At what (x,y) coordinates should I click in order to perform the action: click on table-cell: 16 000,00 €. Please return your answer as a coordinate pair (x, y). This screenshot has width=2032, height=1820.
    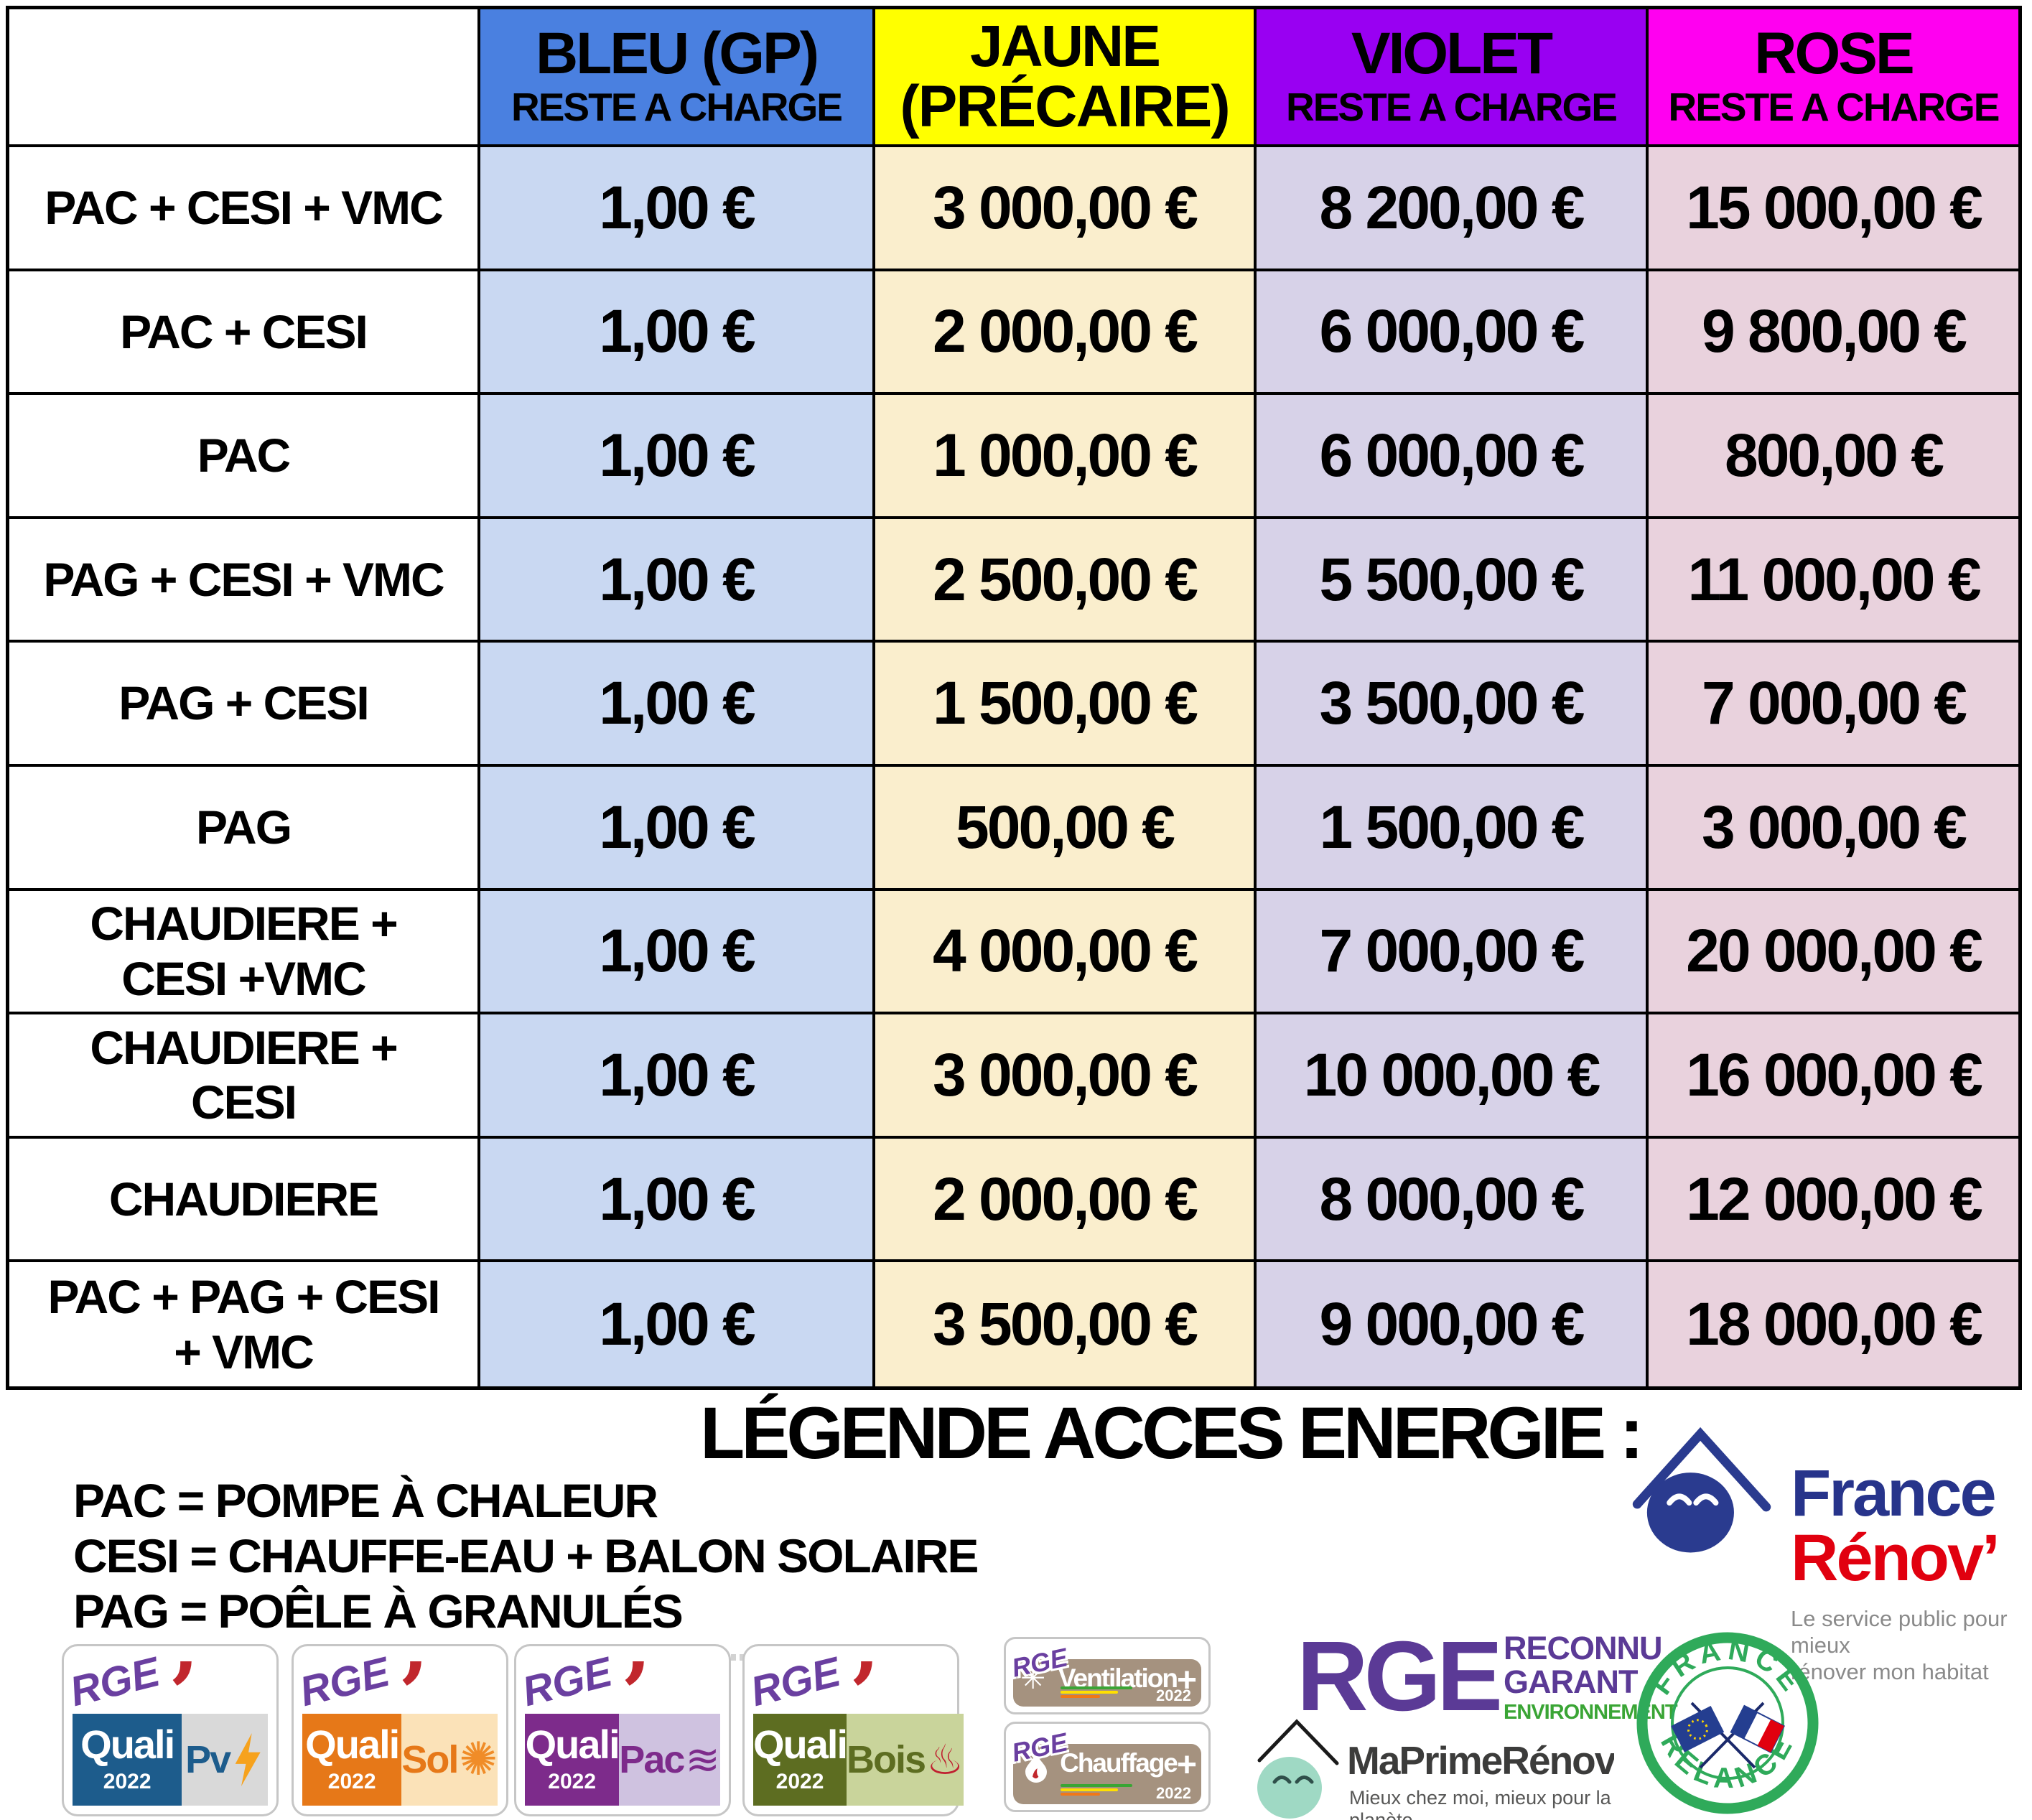
    Looking at the image, I should click on (1833, 1076).